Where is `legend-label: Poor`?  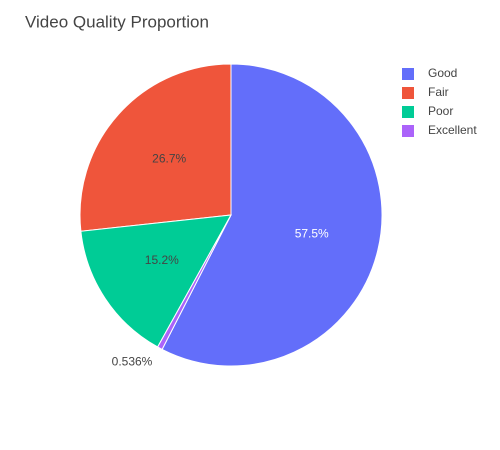
legend-label: Poor is located at coordinates (440, 111).